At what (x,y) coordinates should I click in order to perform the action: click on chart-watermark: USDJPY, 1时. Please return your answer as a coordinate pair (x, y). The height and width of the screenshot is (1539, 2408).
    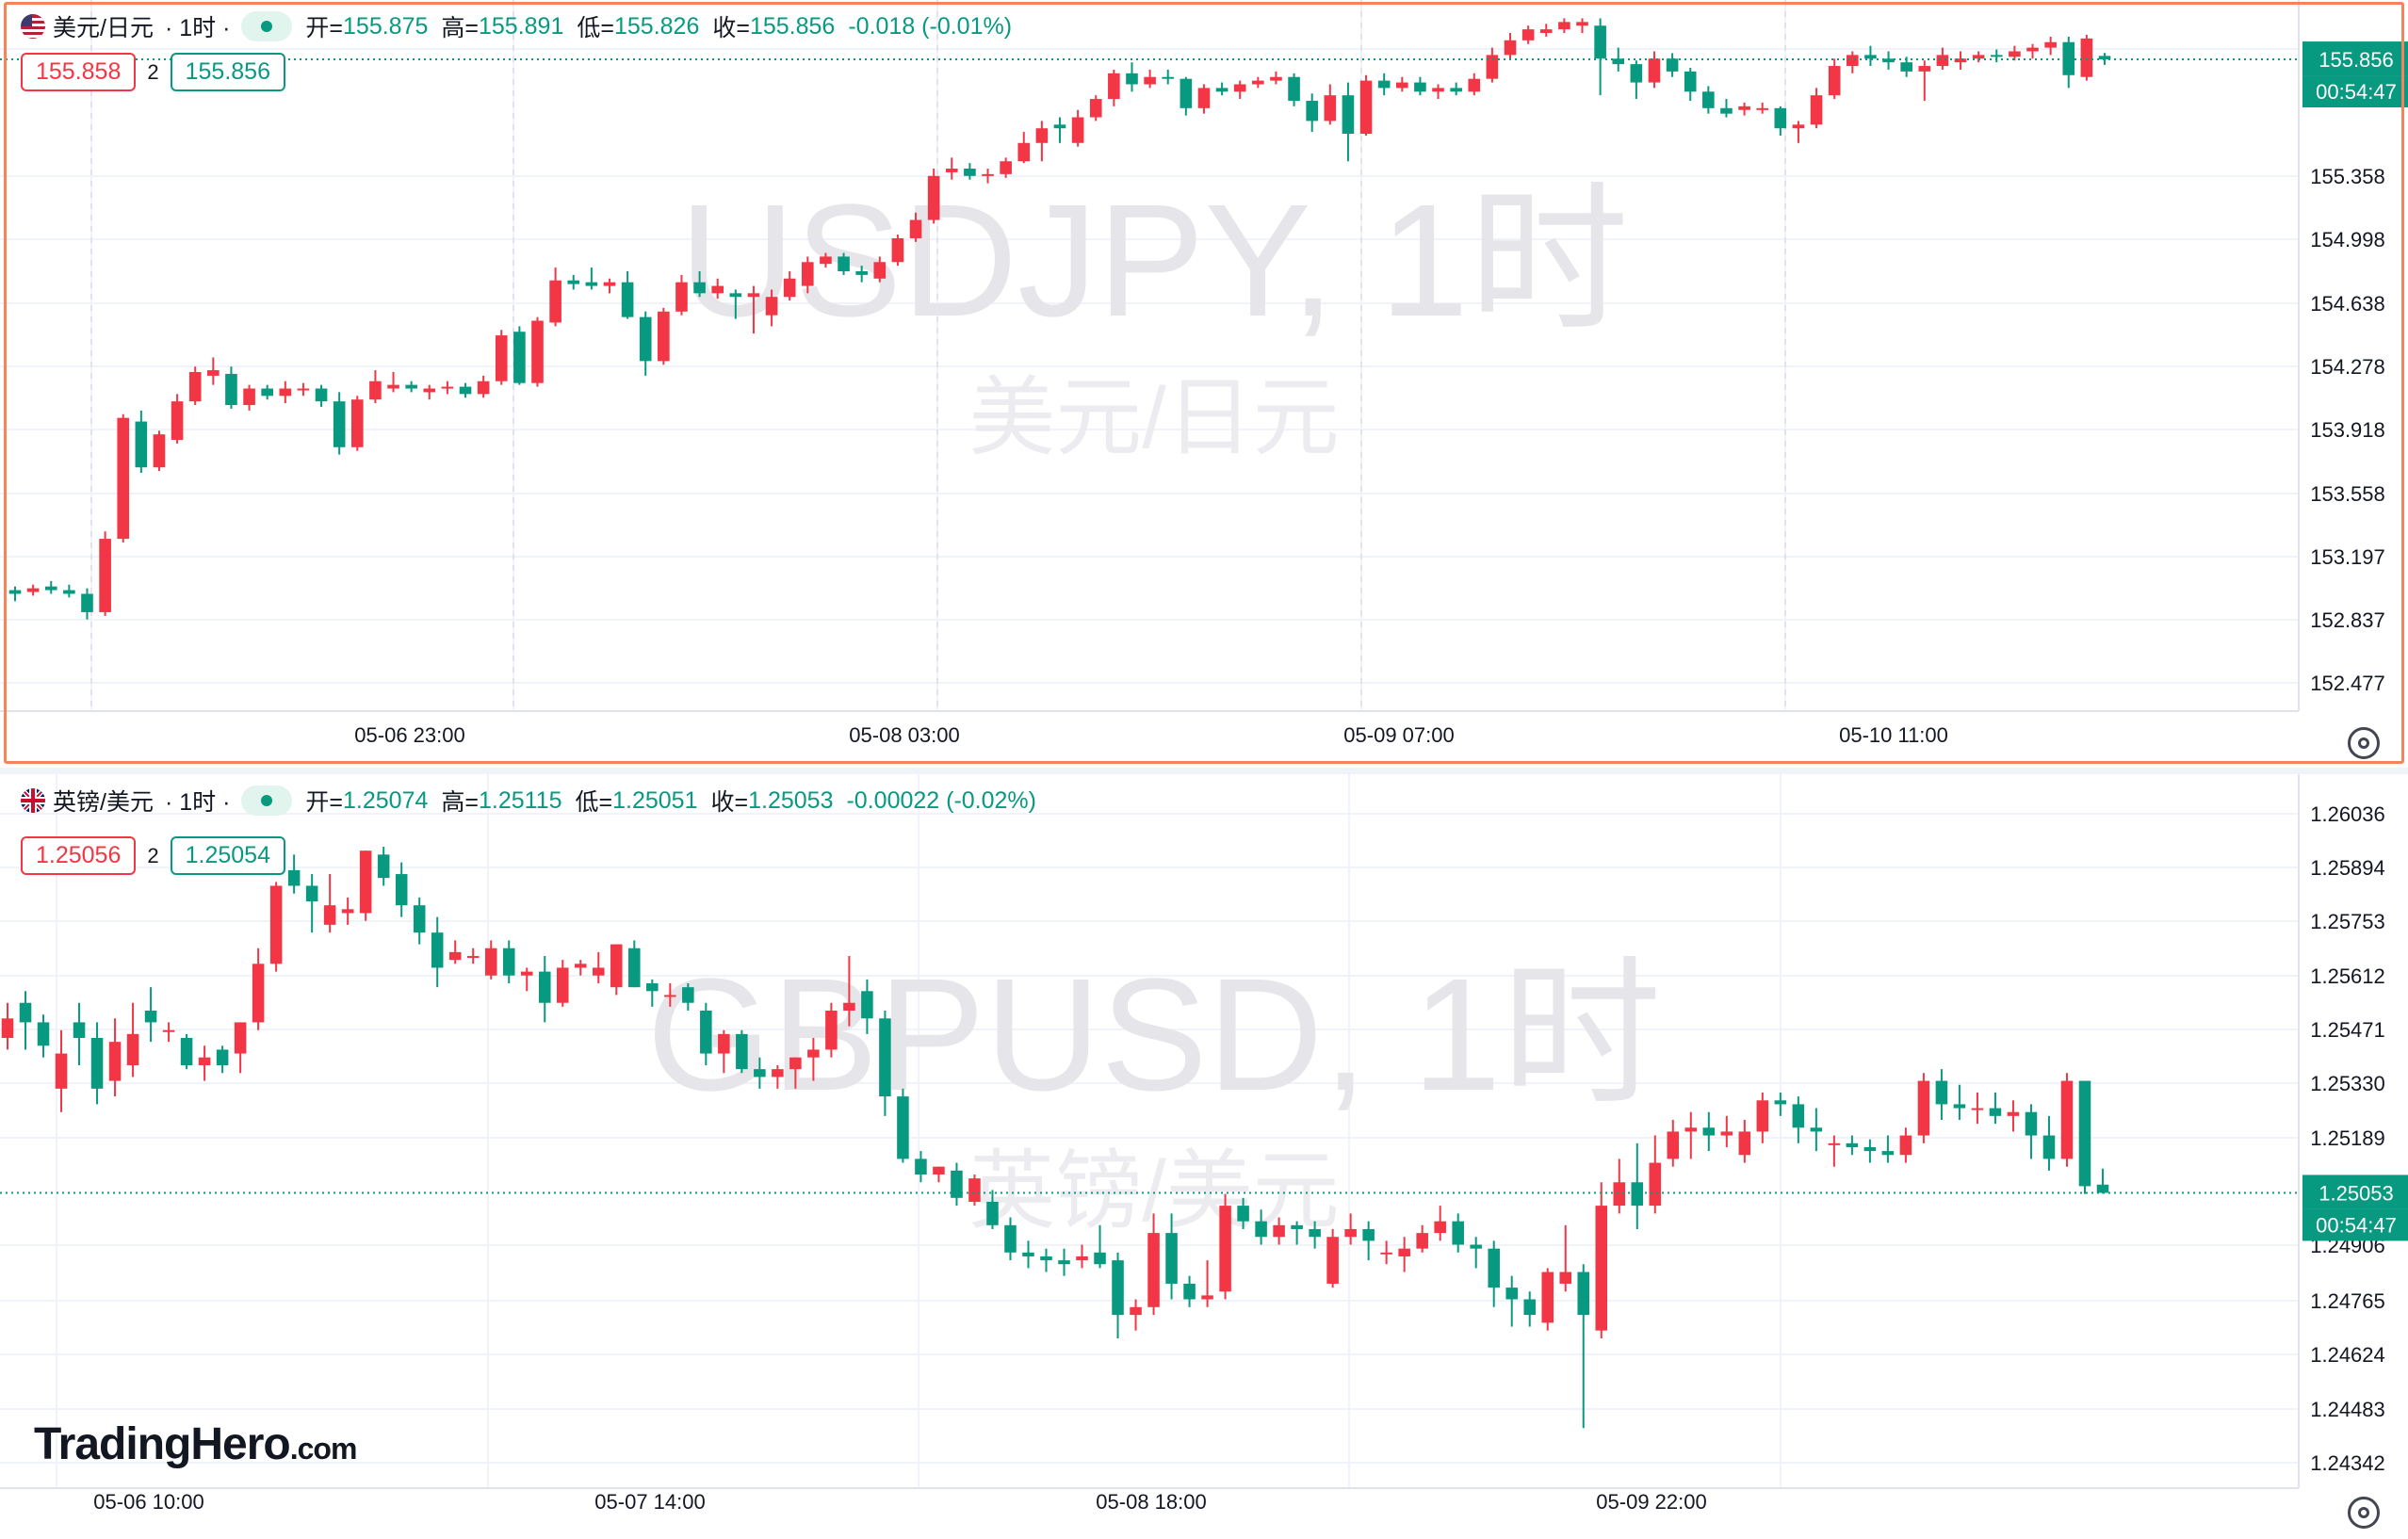
    Looking at the image, I should click on (1154, 260).